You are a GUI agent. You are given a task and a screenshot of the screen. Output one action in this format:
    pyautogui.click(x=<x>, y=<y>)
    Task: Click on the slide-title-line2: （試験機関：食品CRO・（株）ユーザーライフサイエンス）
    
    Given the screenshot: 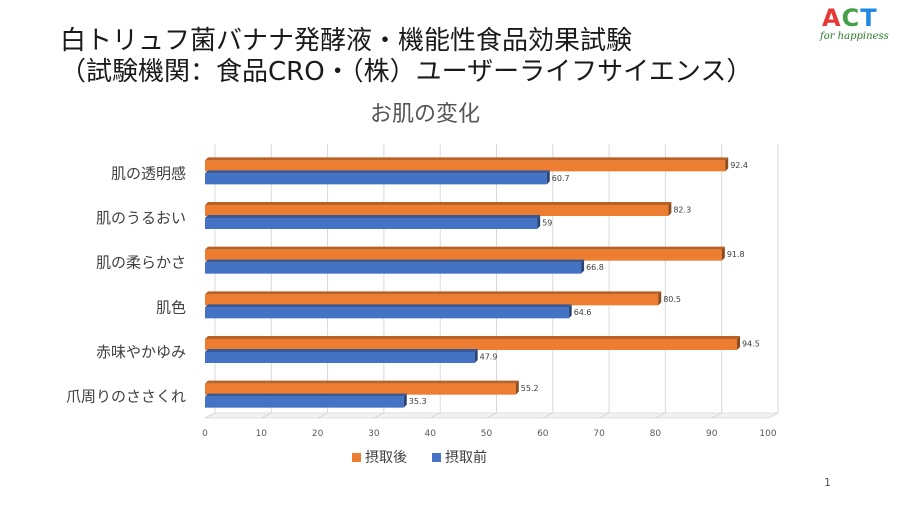 What is the action you would take?
    pyautogui.click(x=406, y=72)
    